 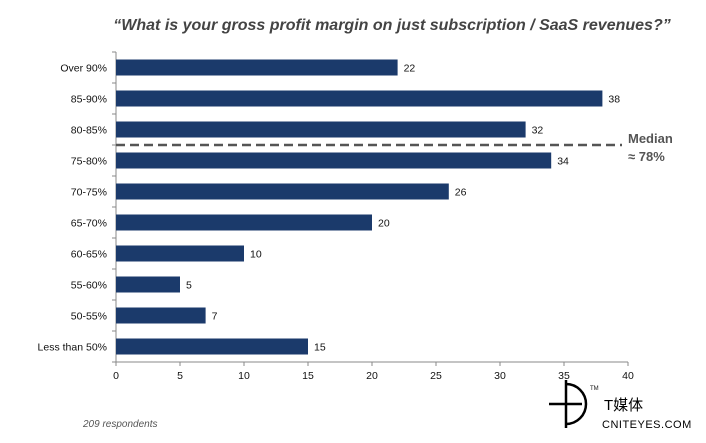 What do you see at coordinates (650, 138) in the screenshot?
I see `median-label: Median` at bounding box center [650, 138].